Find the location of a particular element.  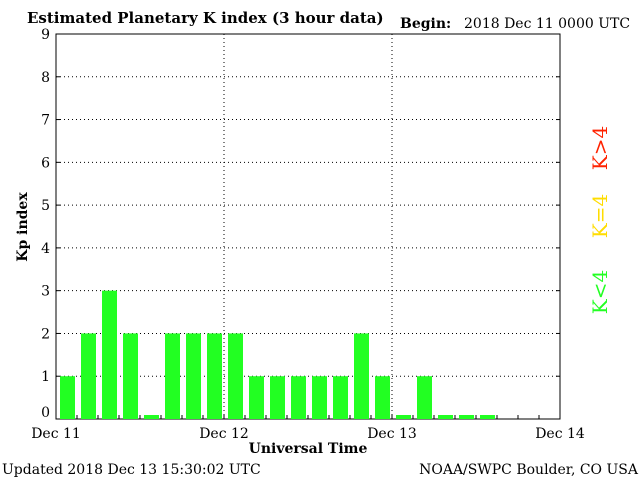

y-tick-label: 8 is located at coordinates (45, 78).